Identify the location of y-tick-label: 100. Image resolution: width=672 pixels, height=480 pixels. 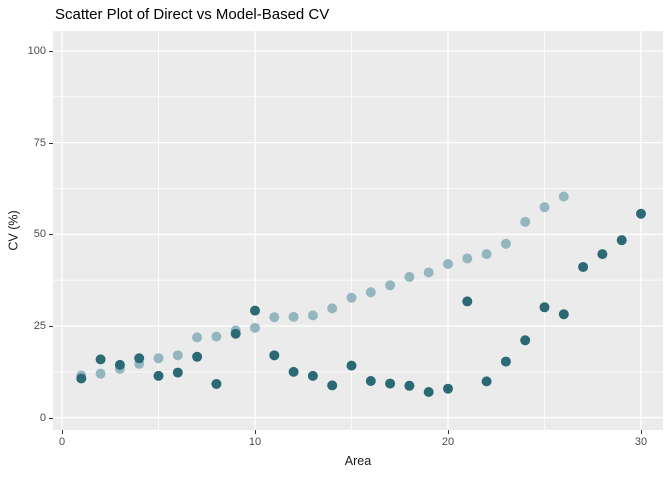
(36, 50).